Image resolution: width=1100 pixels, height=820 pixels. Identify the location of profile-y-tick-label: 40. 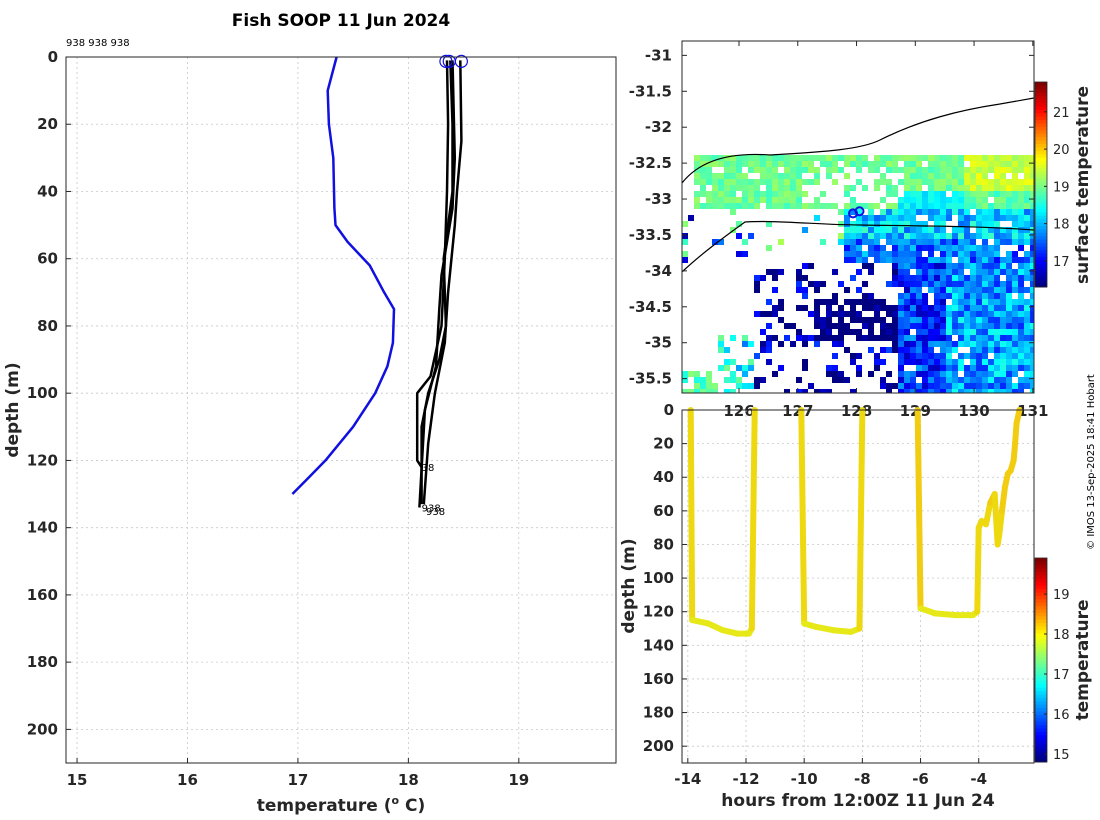
(47, 191).